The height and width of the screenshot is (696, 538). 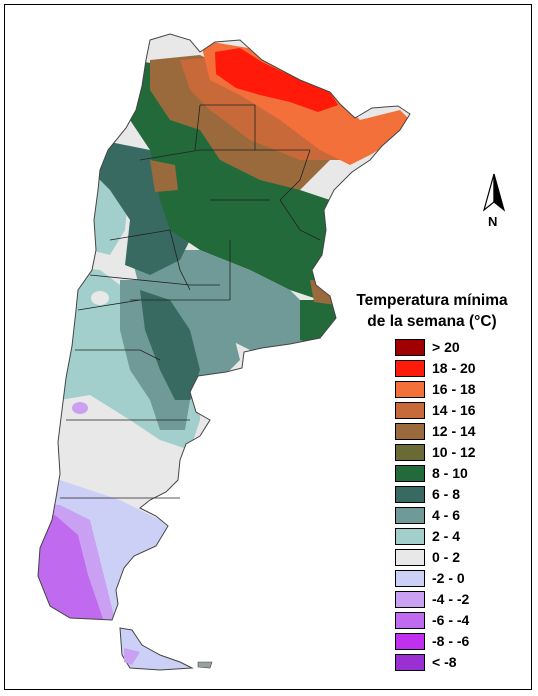 I want to click on legend-label: 18 - 20, so click(x=454, y=368).